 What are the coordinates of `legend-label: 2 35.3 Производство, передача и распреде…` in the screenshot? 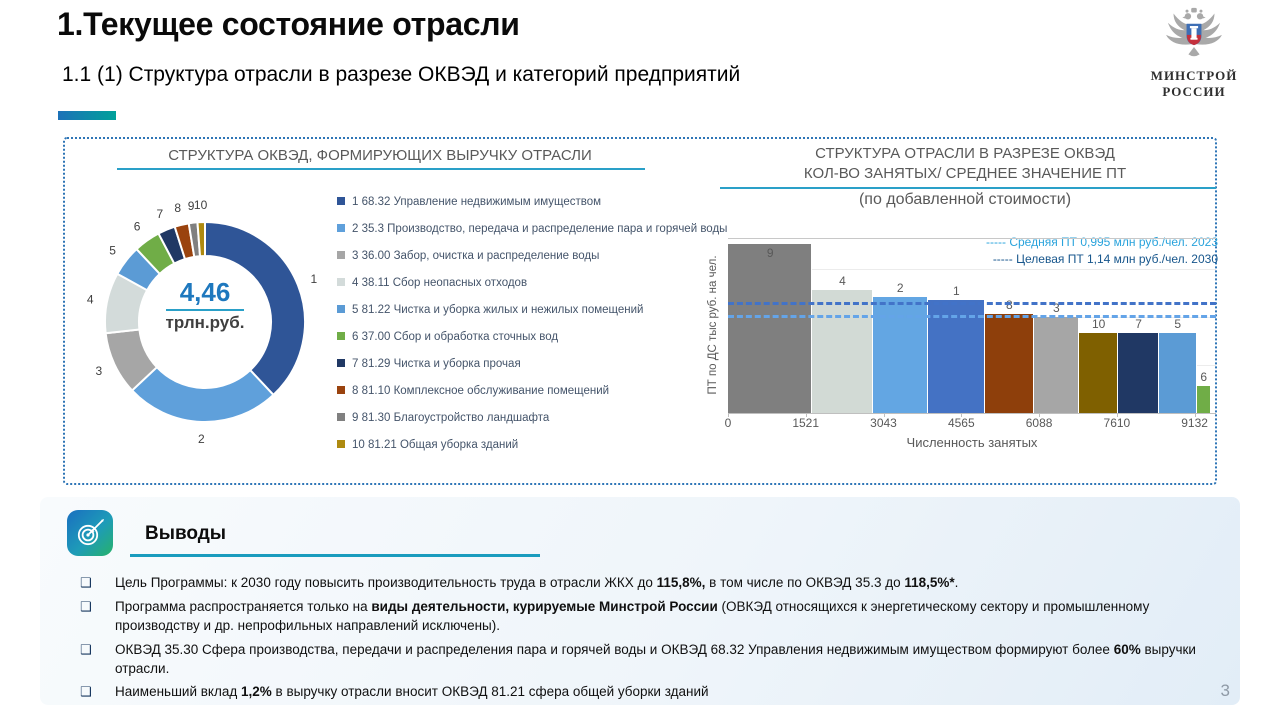 It's located at (540, 229).